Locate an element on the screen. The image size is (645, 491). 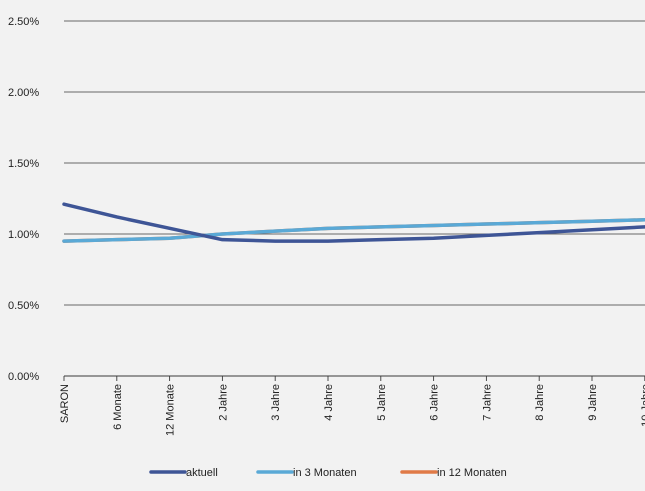
legend-label: in 12 Monaten is located at coordinates (472, 473).